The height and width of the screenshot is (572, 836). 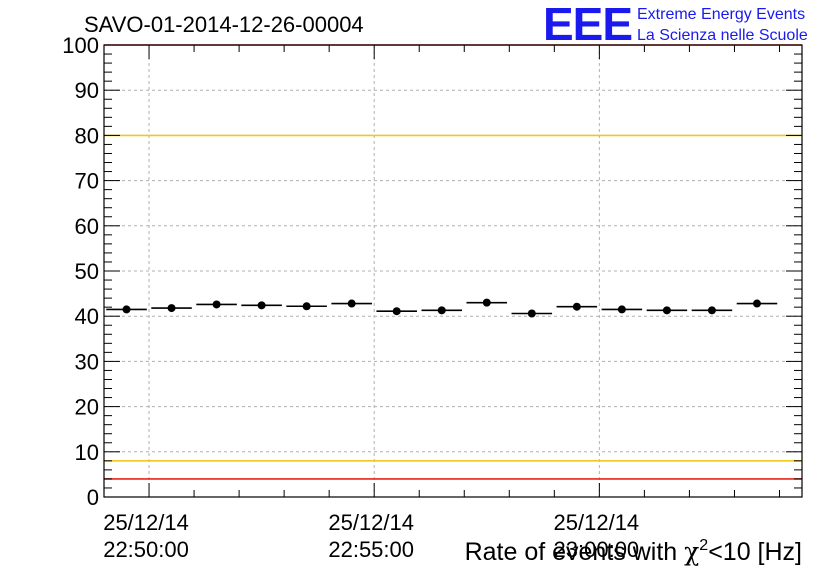 What do you see at coordinates (87, 407) in the screenshot?
I see `y-tick-label: 20` at bounding box center [87, 407].